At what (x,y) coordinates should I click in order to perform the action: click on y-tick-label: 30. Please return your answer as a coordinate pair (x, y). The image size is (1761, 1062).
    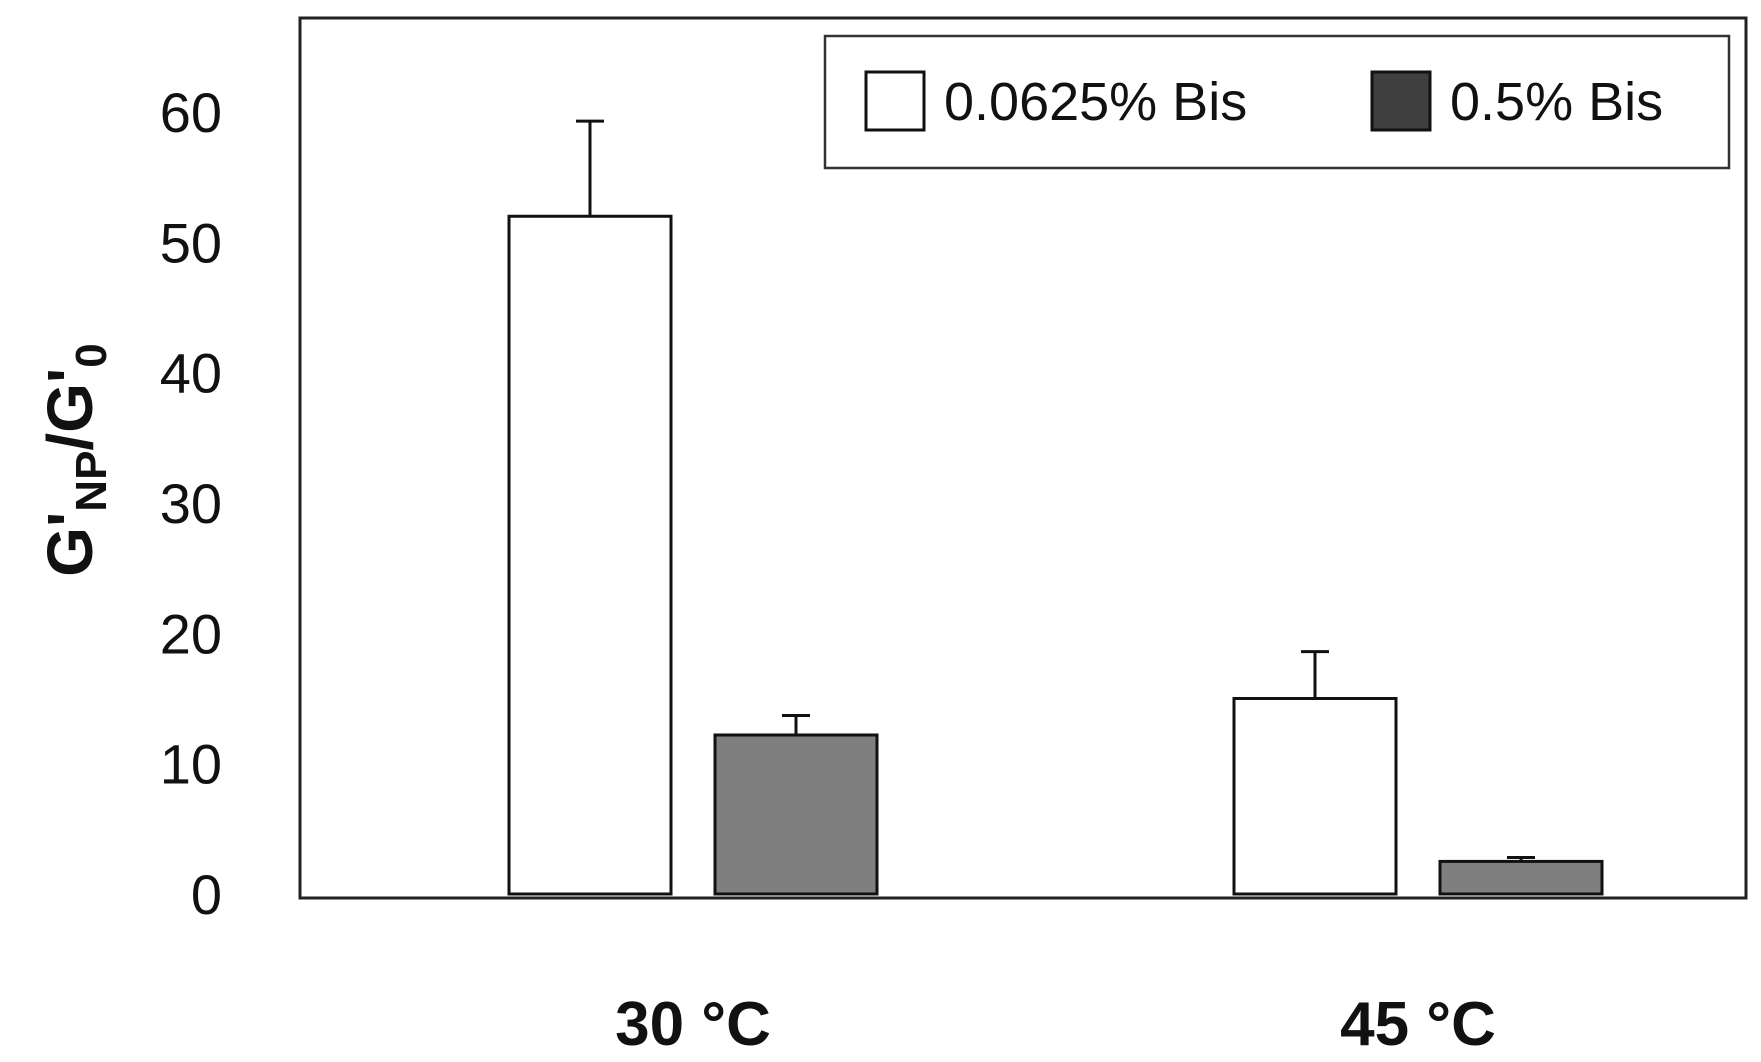
    Looking at the image, I should click on (191, 503).